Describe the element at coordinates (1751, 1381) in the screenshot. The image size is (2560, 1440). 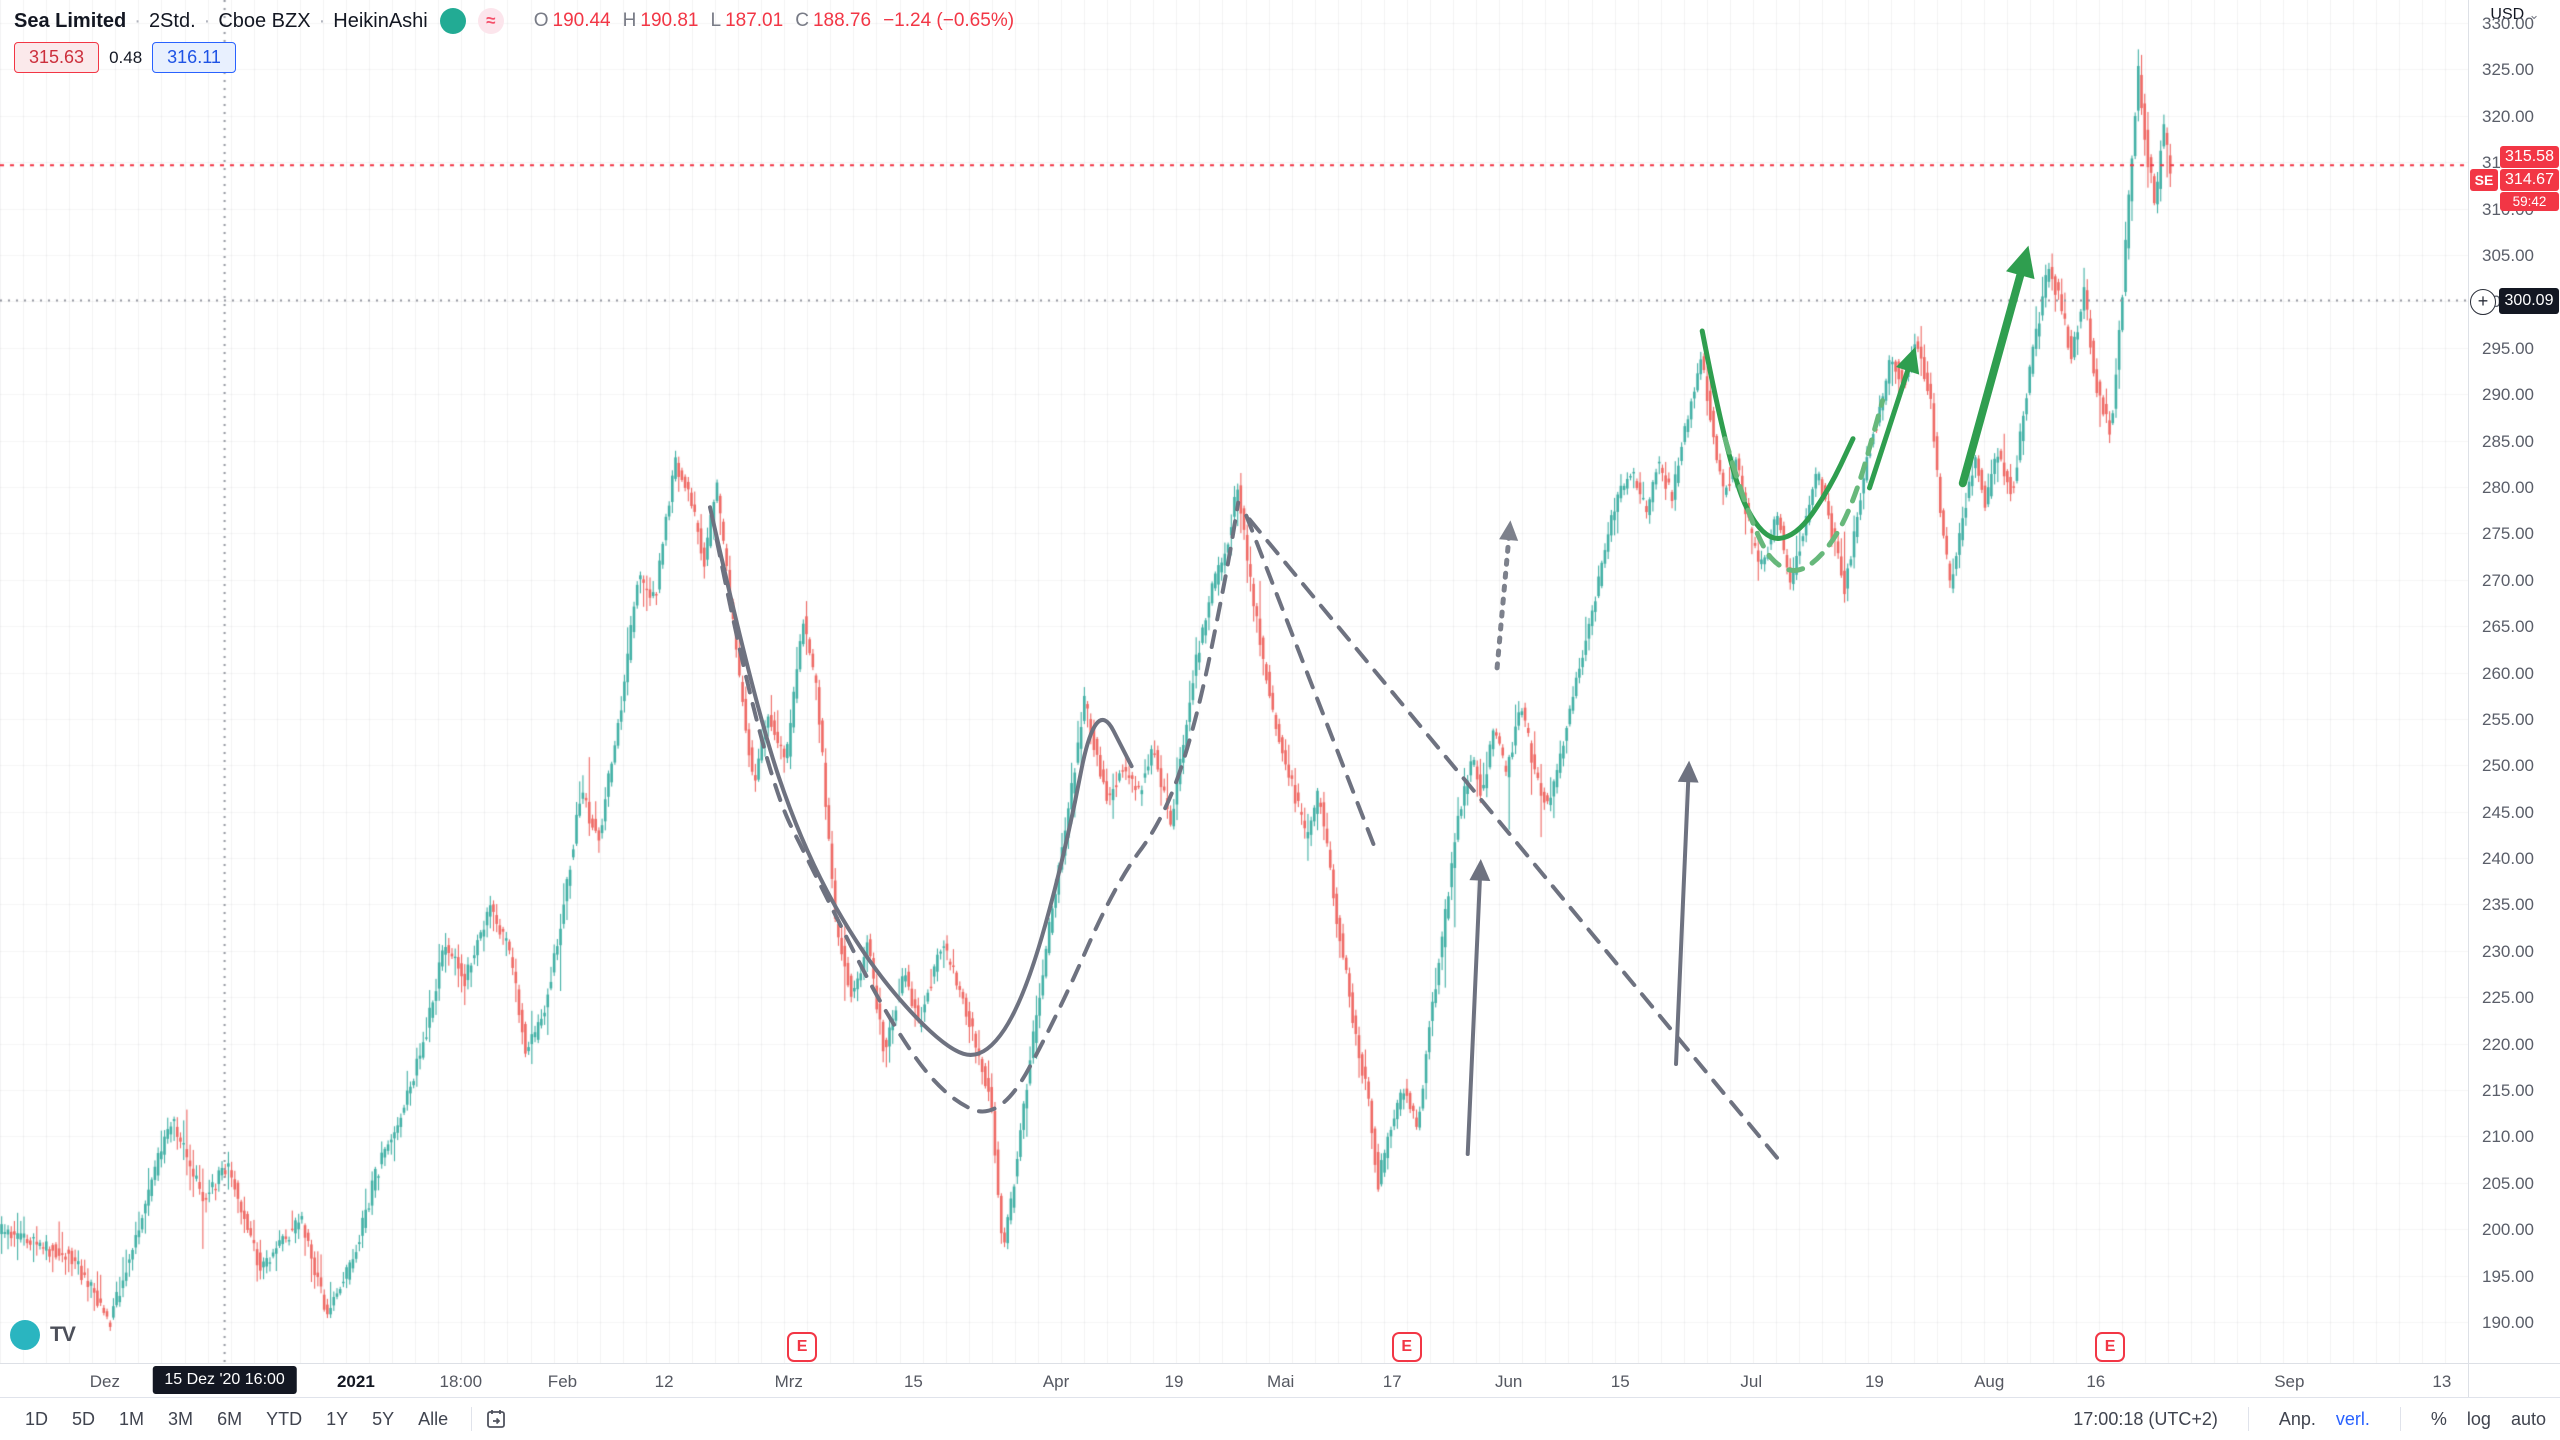
I see `time-tick-label: Jul` at that location.